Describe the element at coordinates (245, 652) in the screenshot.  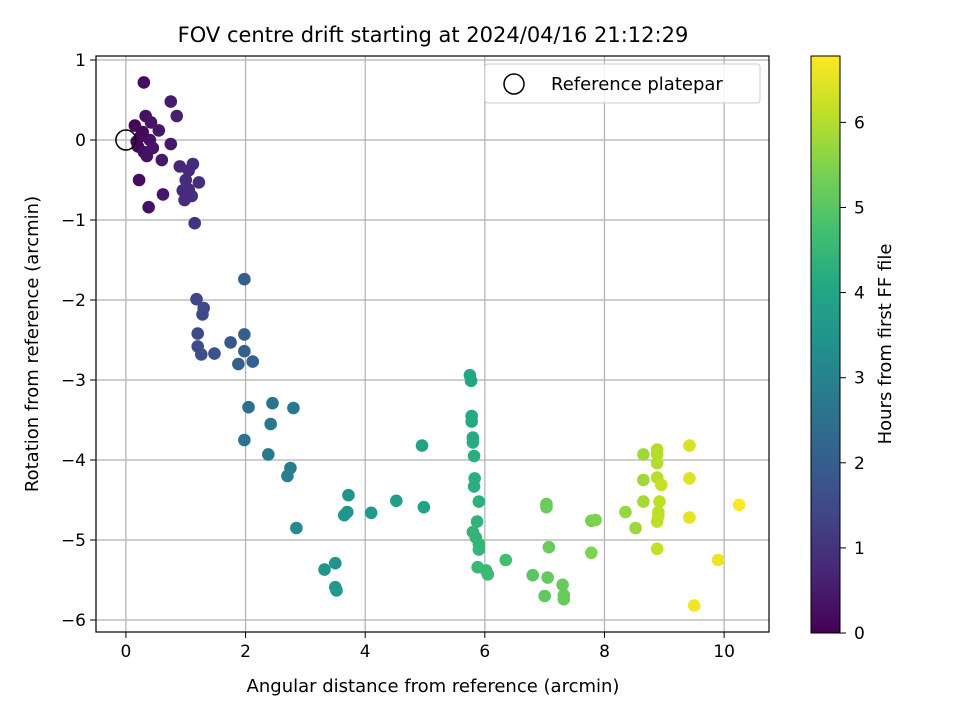
I see `x-tick-label: 2` at that location.